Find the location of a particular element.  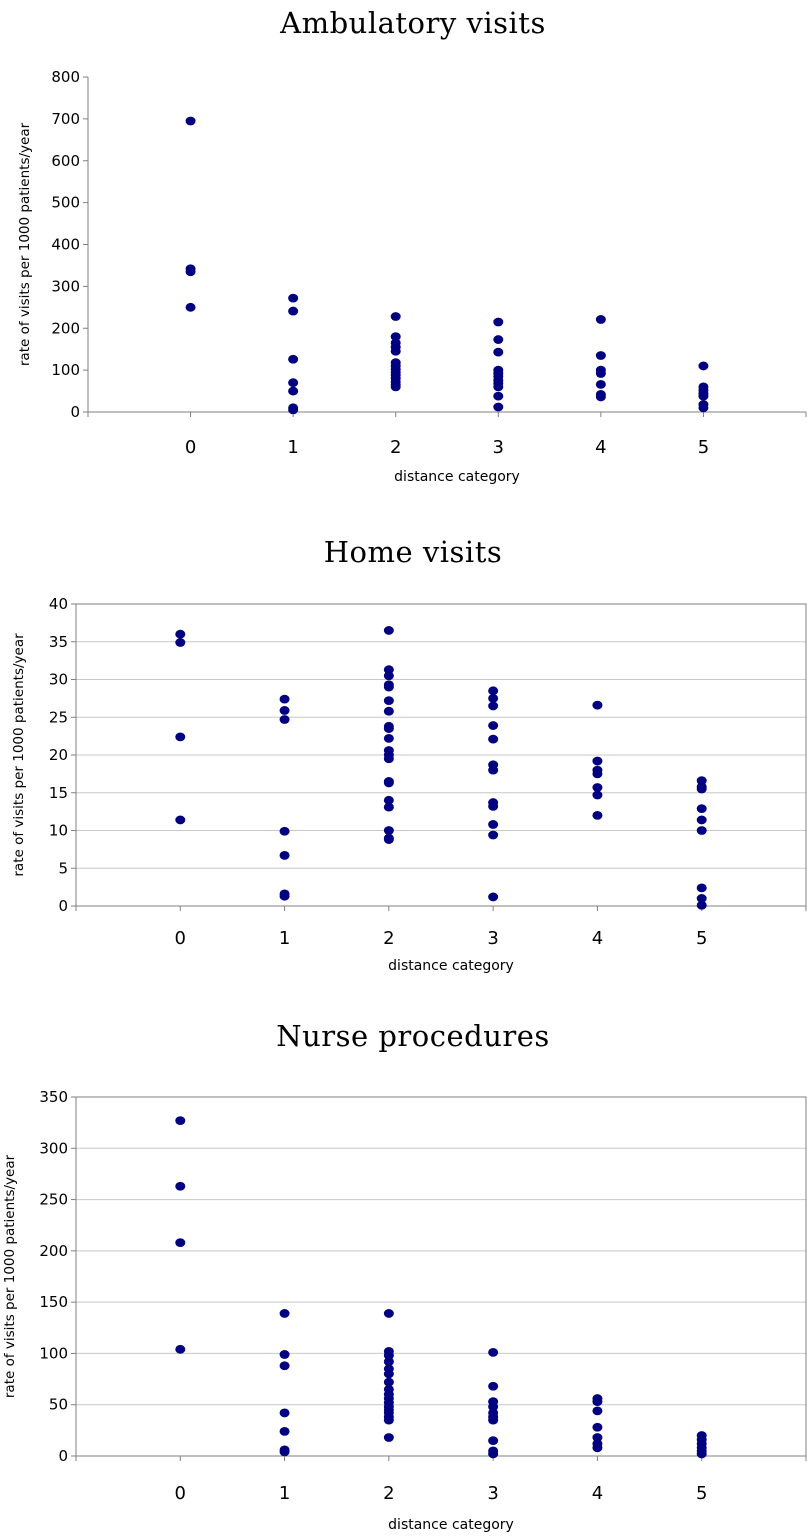

x-tick-label: 4 is located at coordinates (597, 1493).